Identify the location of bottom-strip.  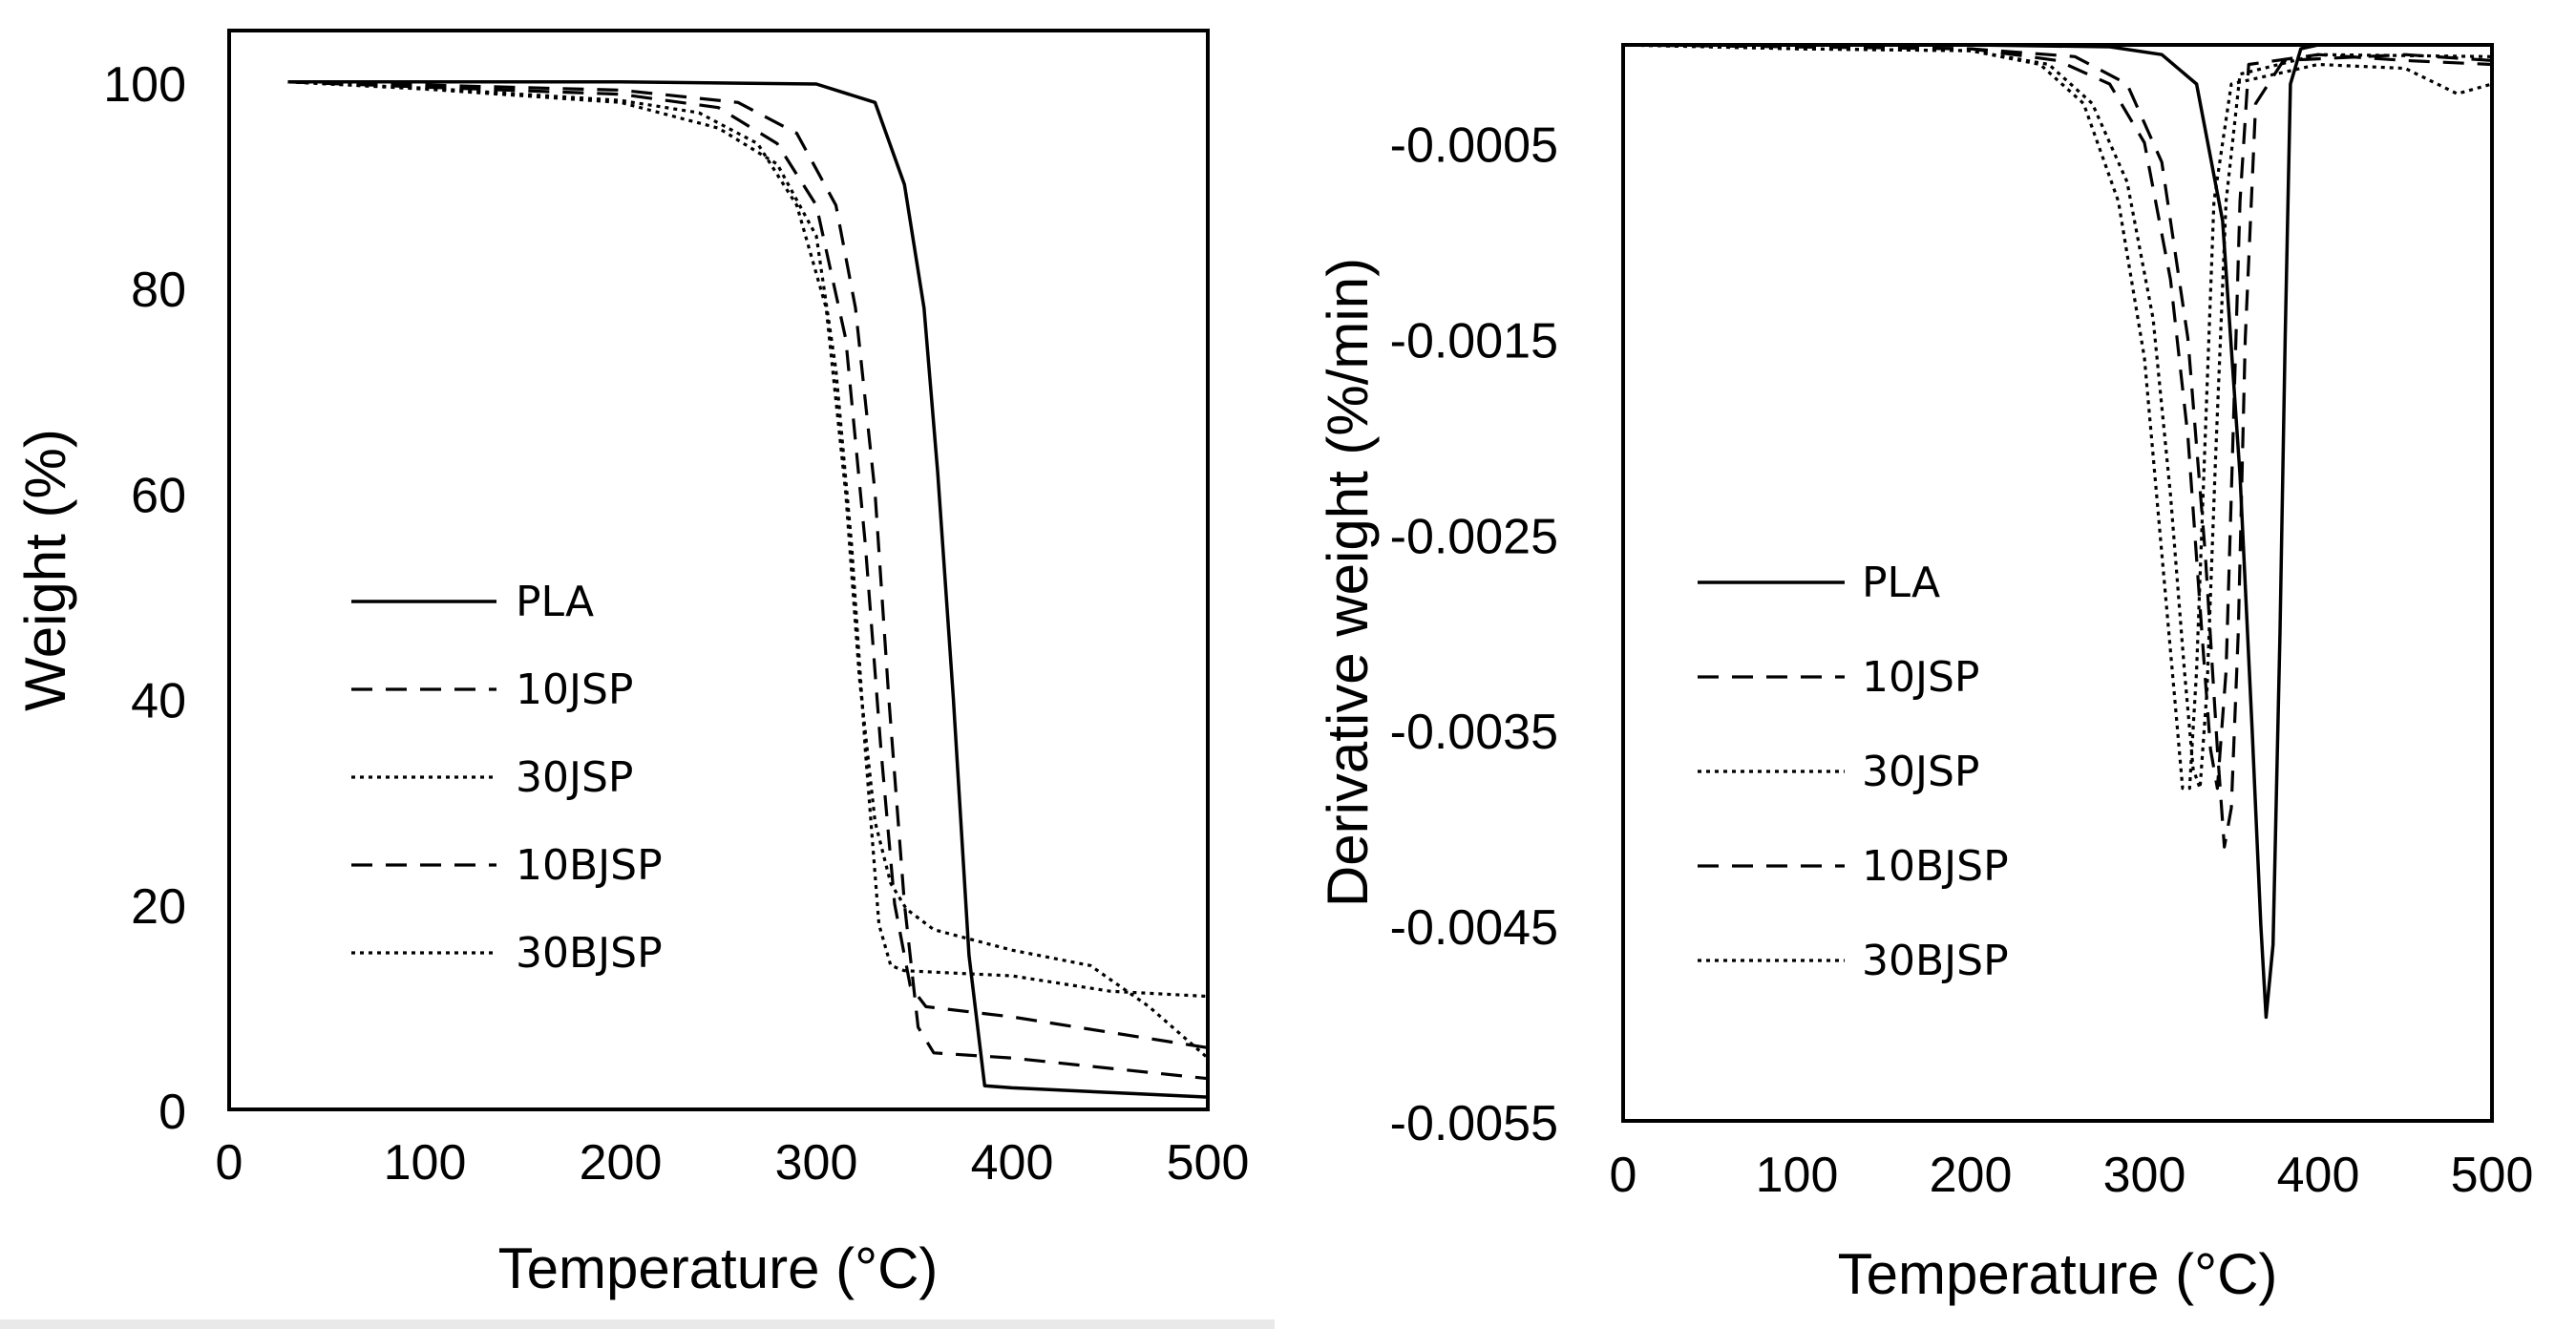
(637, 1324).